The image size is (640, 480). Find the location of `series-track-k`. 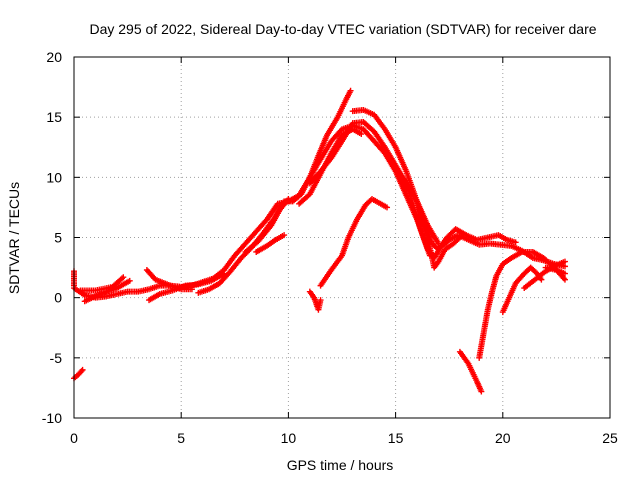

series-track-k is located at coordinates (330, 166).